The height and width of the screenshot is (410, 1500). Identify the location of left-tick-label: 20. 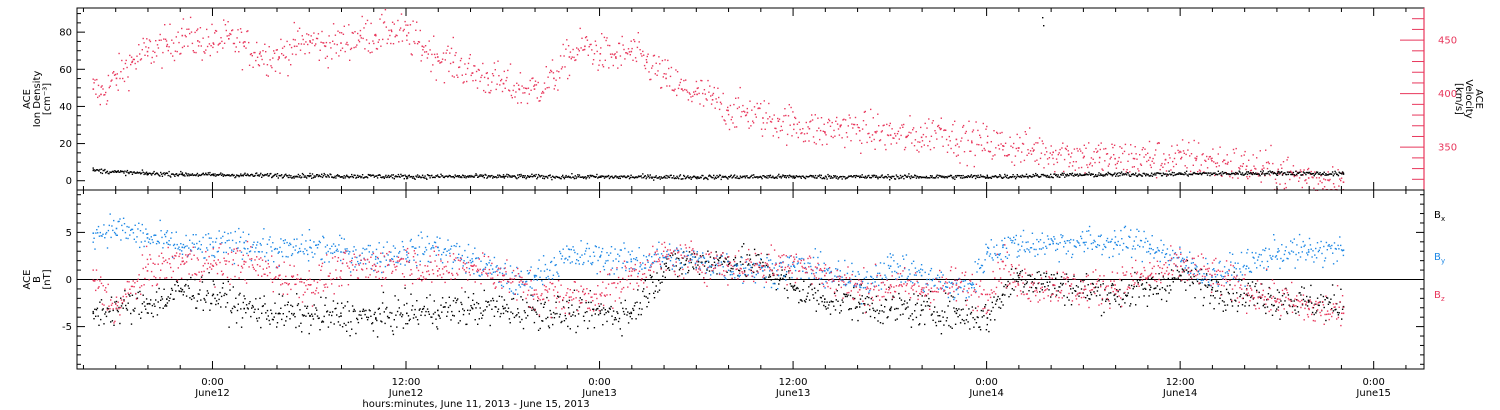
(65, 144).